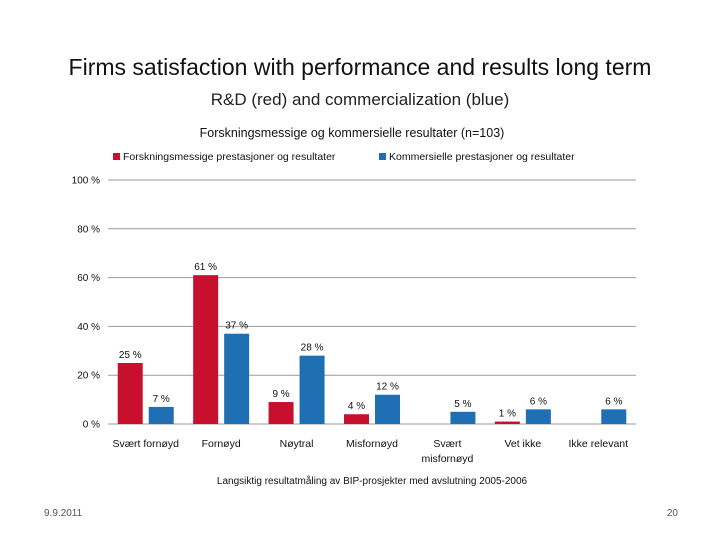 Image resolution: width=720 pixels, height=540 pixels. I want to click on y-tick-label: 40 %, so click(88, 327).